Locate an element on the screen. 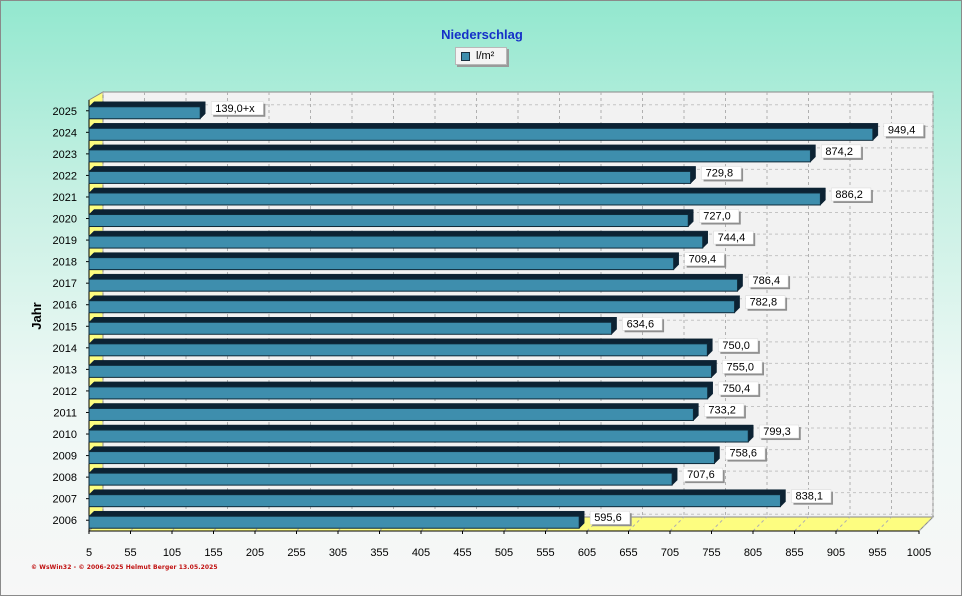  x-tick-label: 305 is located at coordinates (338, 553).